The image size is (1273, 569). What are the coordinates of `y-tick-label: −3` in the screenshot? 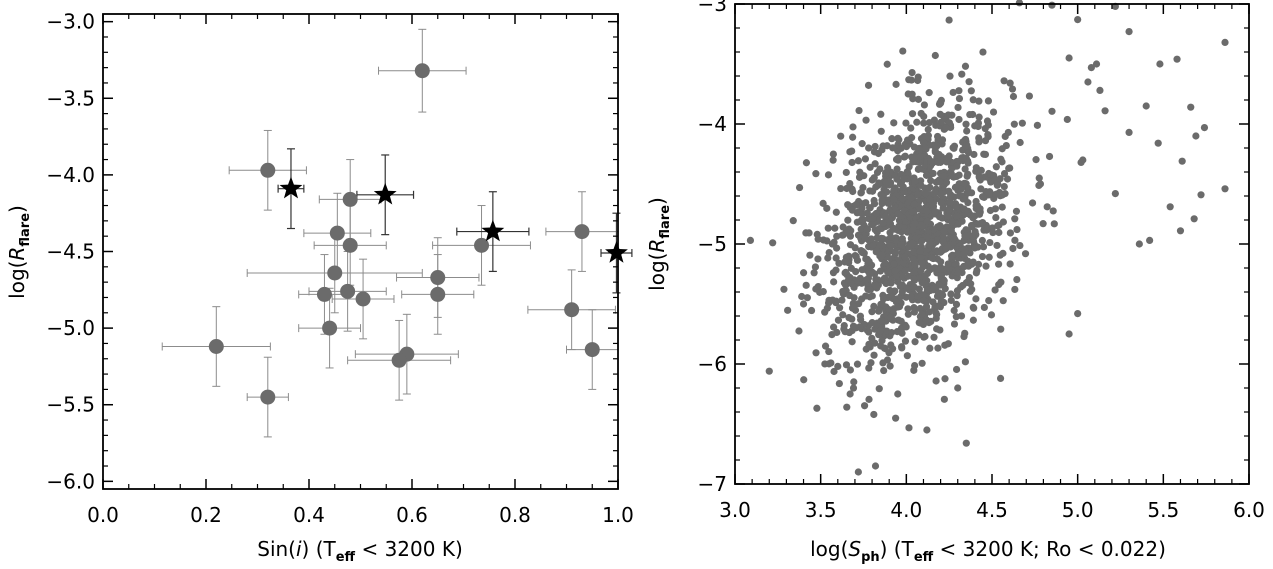 It's located at (712, 8).